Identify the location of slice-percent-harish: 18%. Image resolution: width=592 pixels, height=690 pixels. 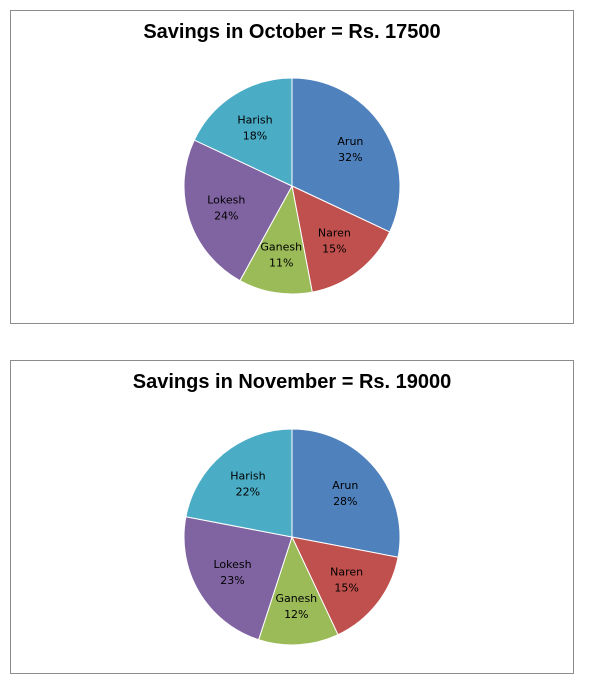
(255, 136).